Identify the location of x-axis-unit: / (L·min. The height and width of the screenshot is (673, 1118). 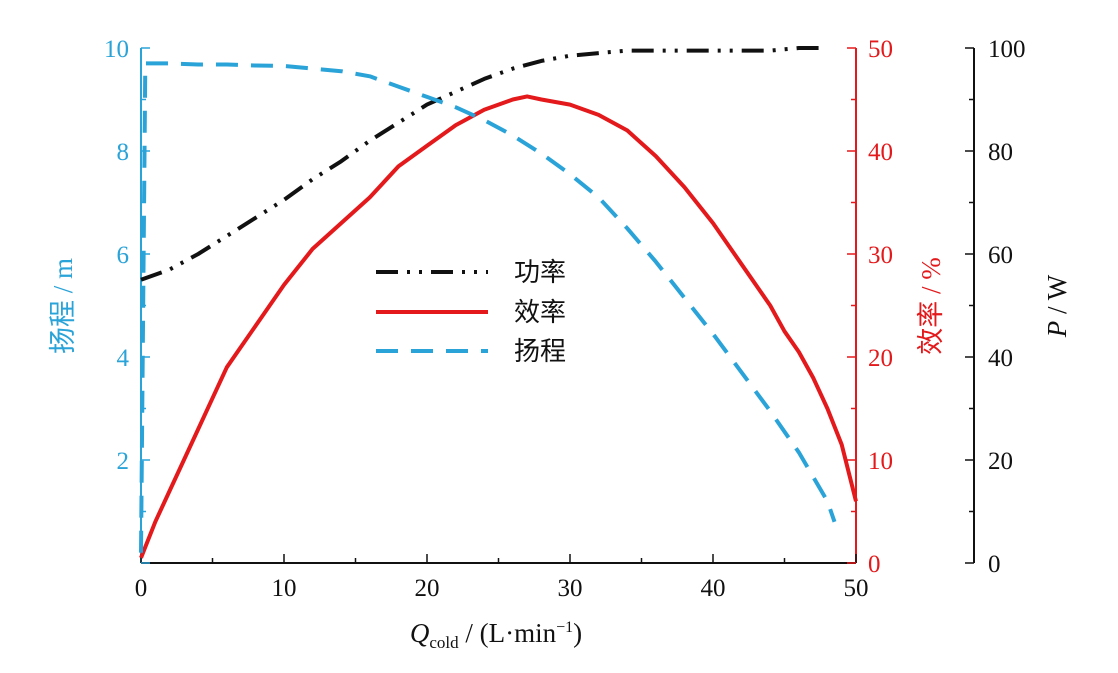
(508, 633).